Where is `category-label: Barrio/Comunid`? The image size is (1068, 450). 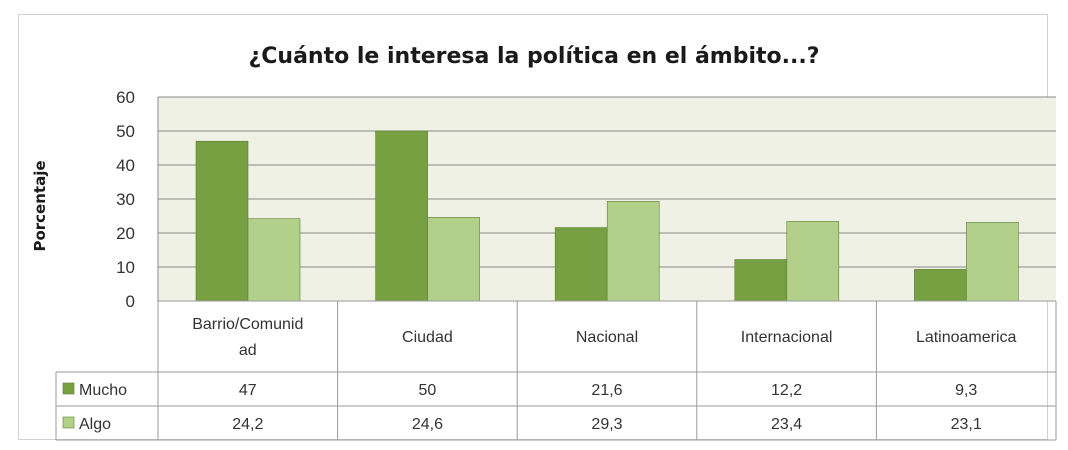
category-label: Barrio/Comunid is located at coordinates (247, 324).